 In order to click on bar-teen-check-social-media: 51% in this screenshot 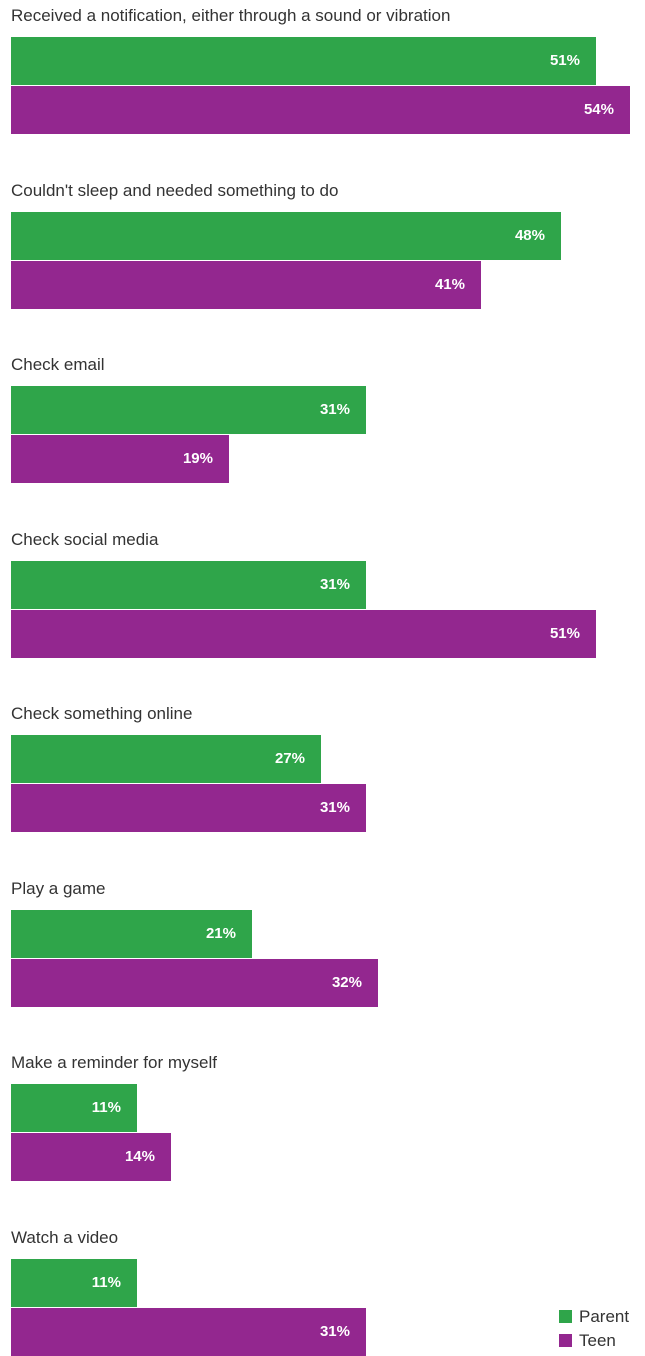, I will do `click(303, 633)`.